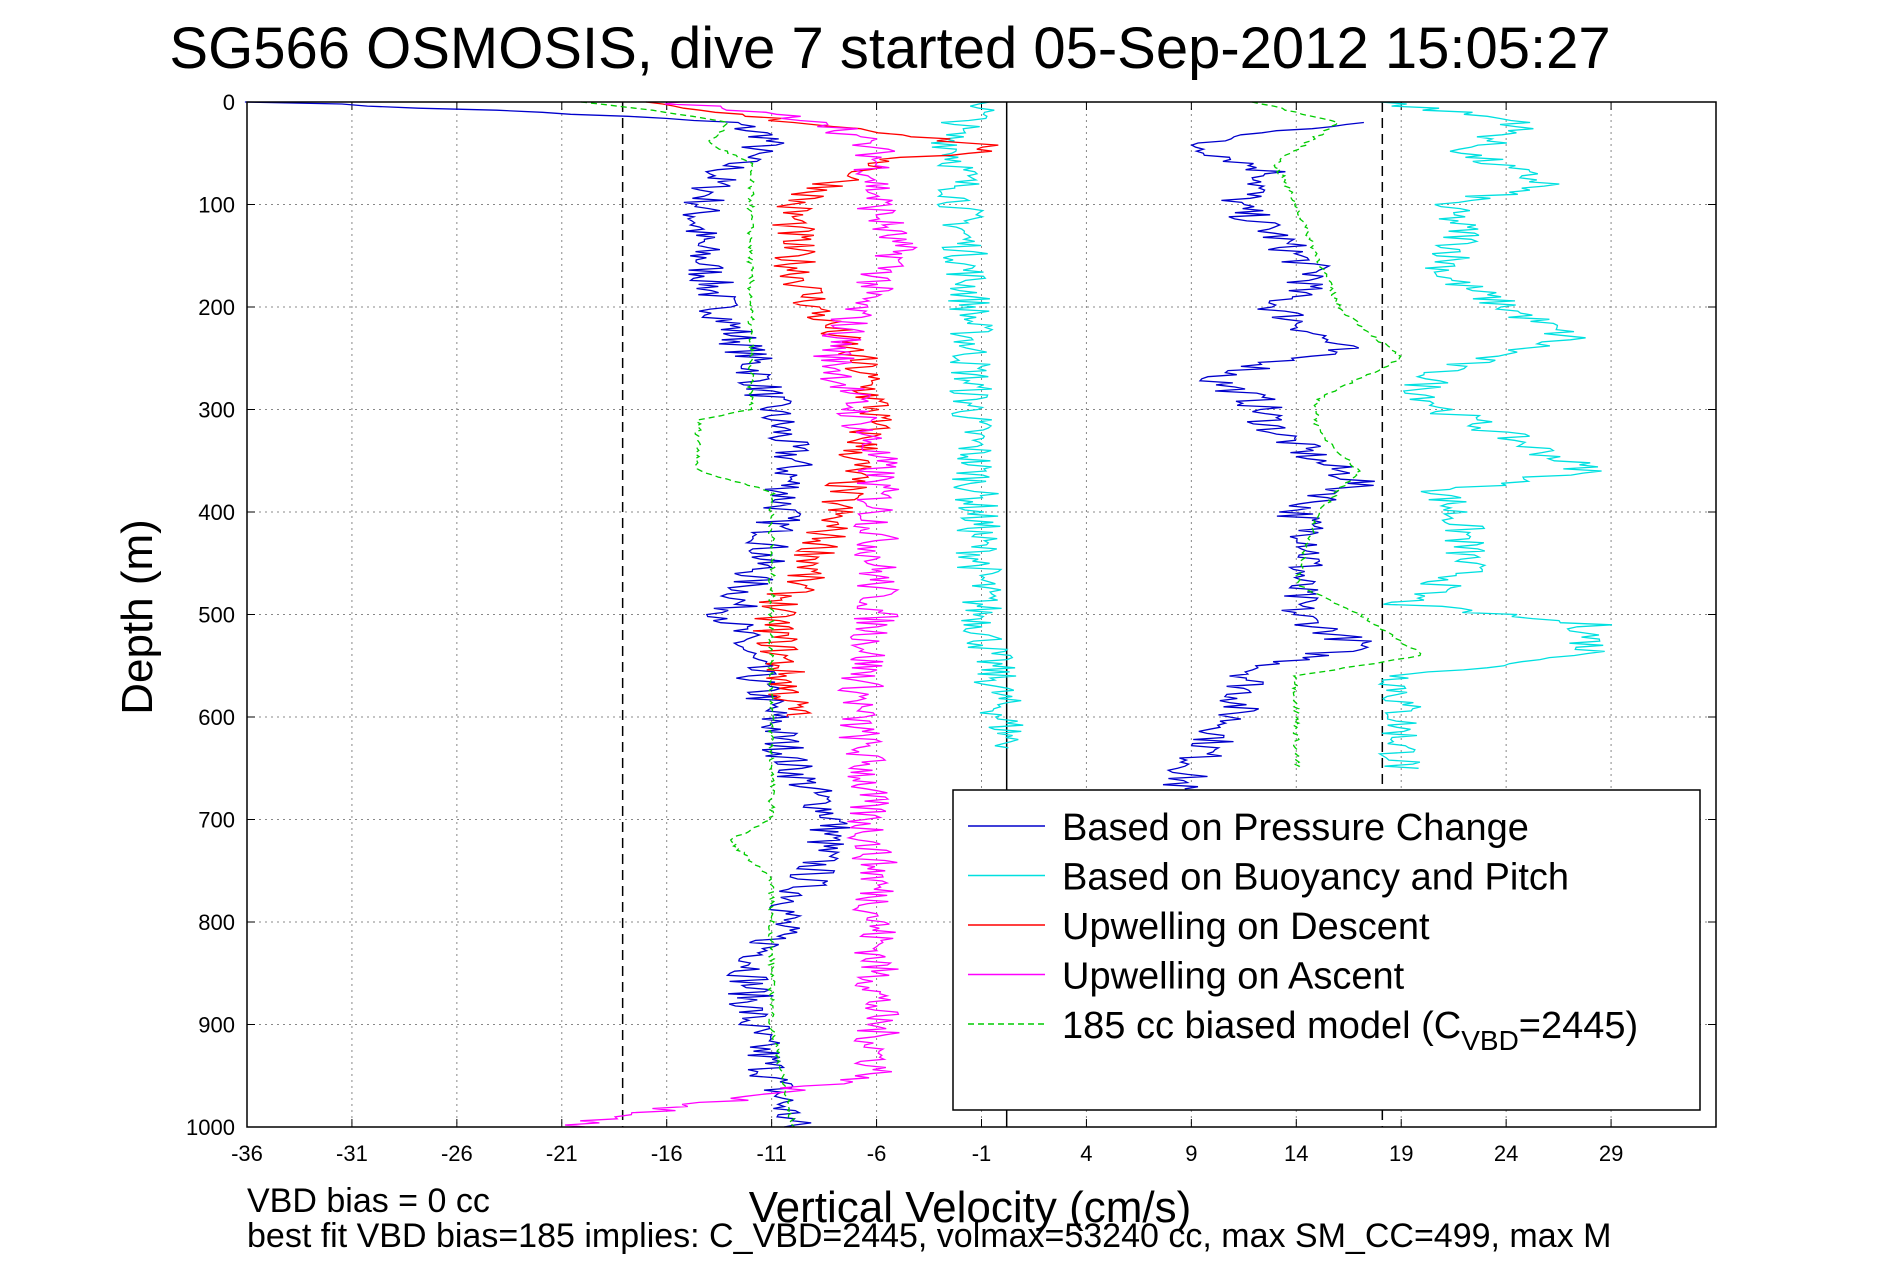 The height and width of the screenshot is (1262, 1891). I want to click on x-tick-label: -11, so click(772, 1153).